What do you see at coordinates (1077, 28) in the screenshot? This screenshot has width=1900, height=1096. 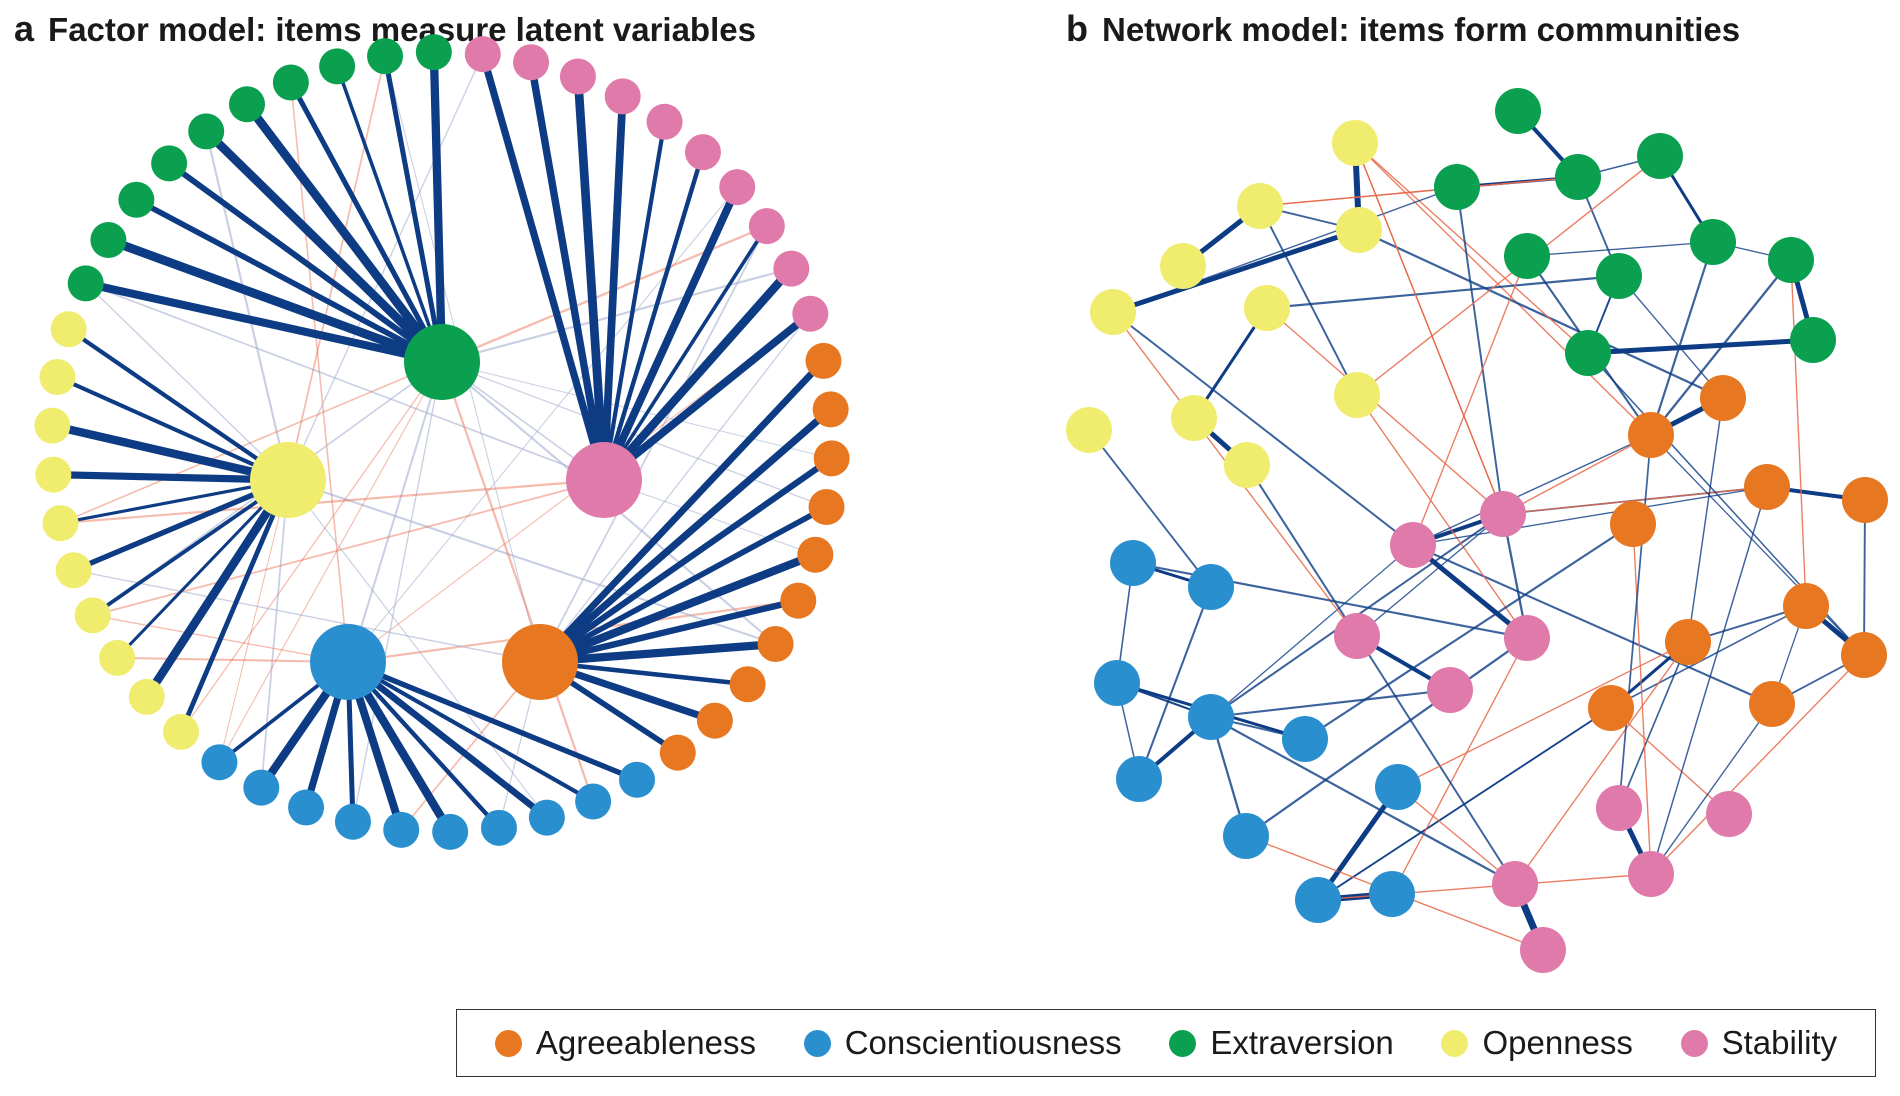 I see `panel-b-letter: b` at bounding box center [1077, 28].